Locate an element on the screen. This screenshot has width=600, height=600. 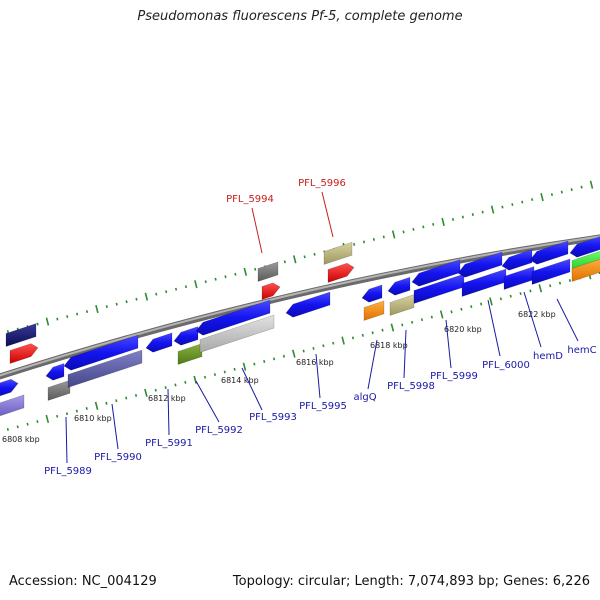
gene-label: PFL_5994 is located at coordinates (250, 199).